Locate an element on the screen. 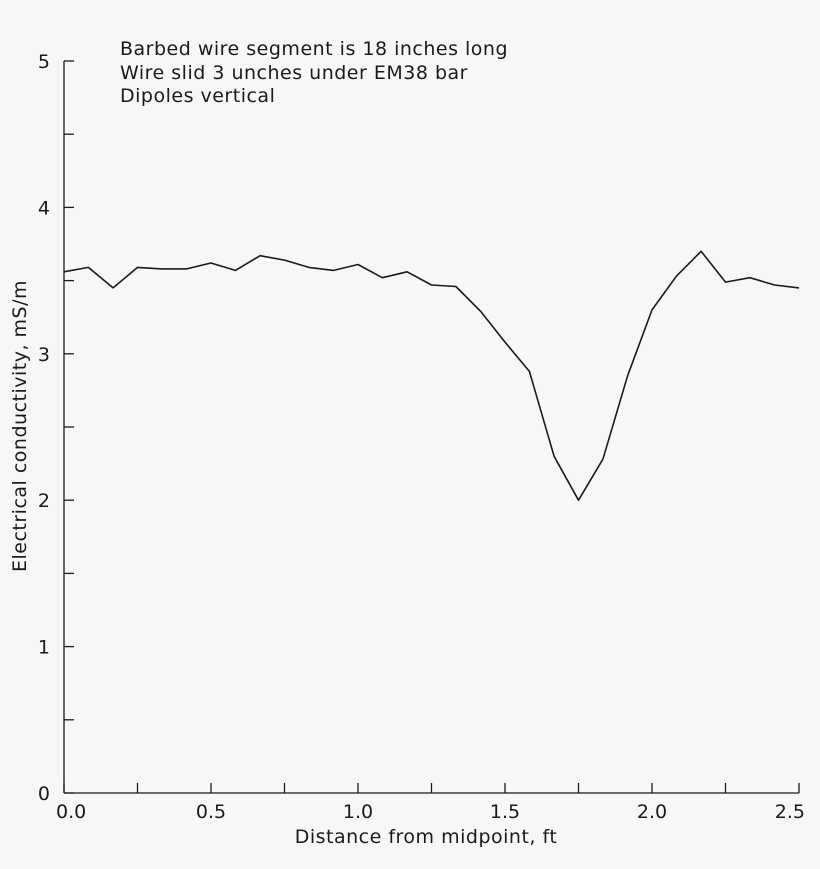 This screenshot has height=869, width=820. x-axis-label: Distance from midpoint, ft is located at coordinates (426, 837).